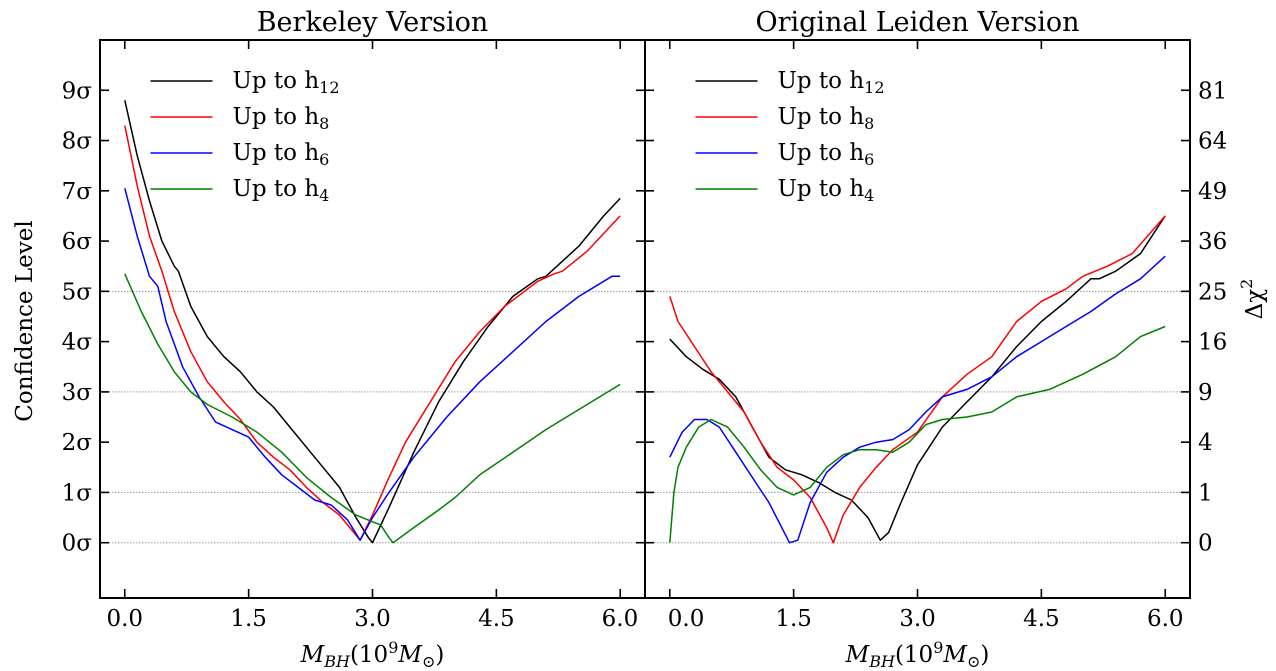 The height and width of the screenshot is (671, 1276). I want to click on y-tick-label: 4σ, so click(77, 343).